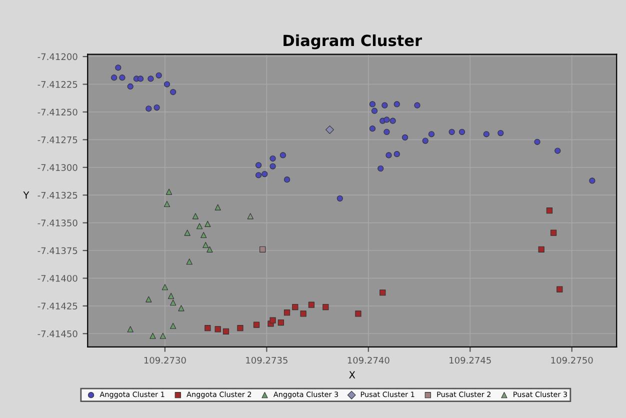 This screenshot has width=626, height=418. What do you see at coordinates (58, 195) in the screenshot?
I see `y-tick-label: -7.41325` at bounding box center [58, 195].